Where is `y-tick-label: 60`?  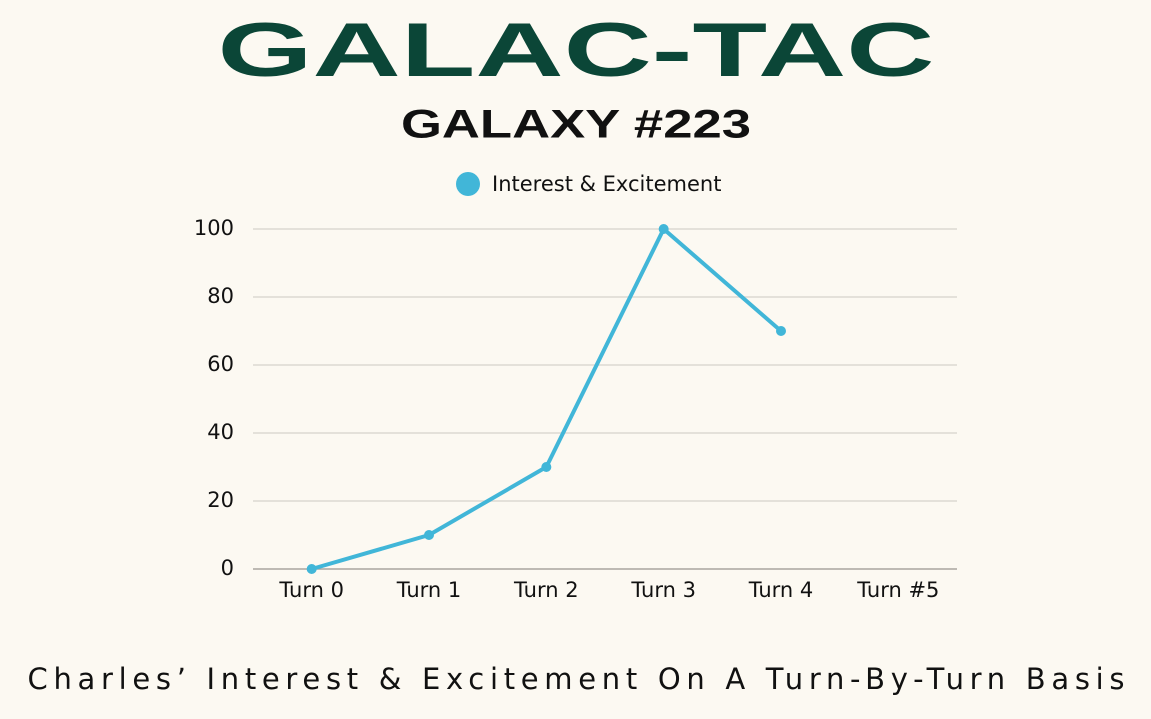 y-tick-label: 60 is located at coordinates (220, 364).